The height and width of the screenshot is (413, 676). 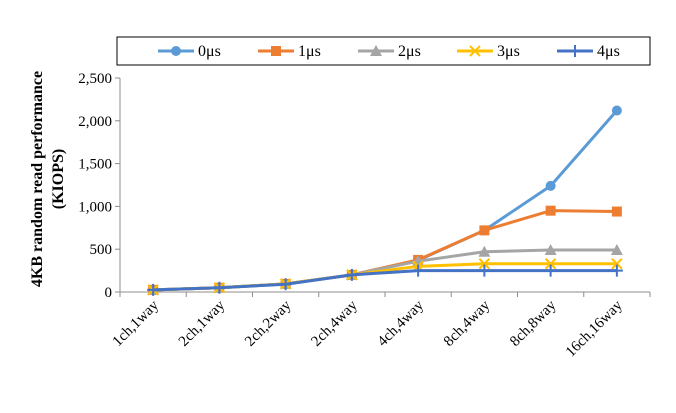 I want to click on x-tick-label: 2ch,2way, so click(x=268, y=323).